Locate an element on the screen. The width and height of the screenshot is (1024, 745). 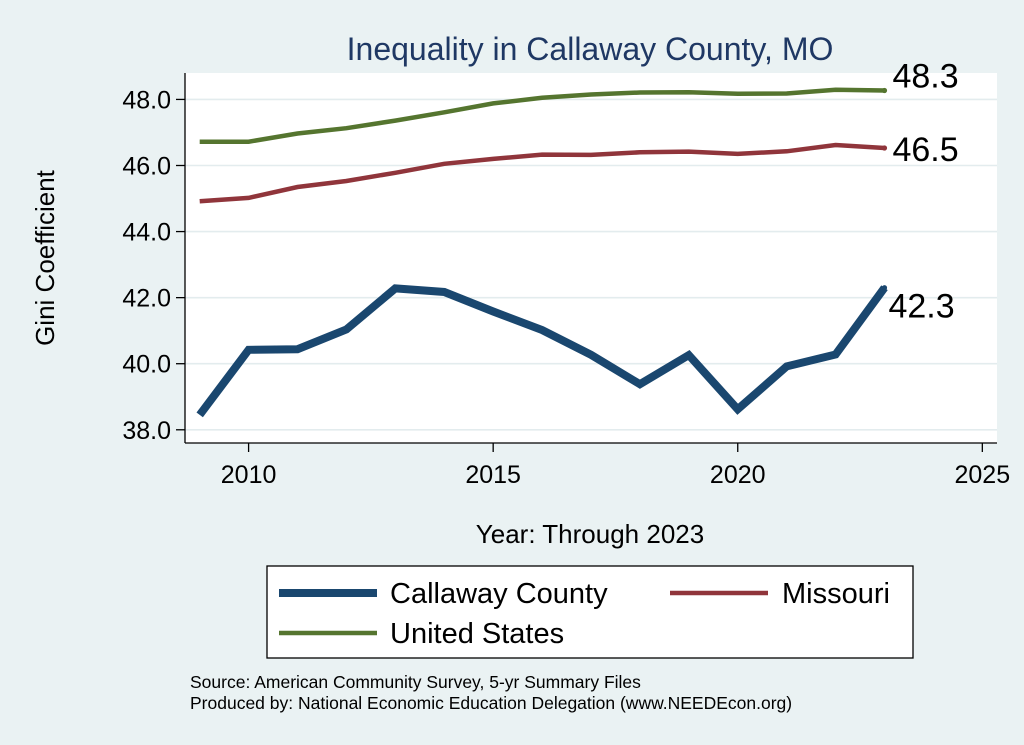
legend-box is located at coordinates (590, 612).